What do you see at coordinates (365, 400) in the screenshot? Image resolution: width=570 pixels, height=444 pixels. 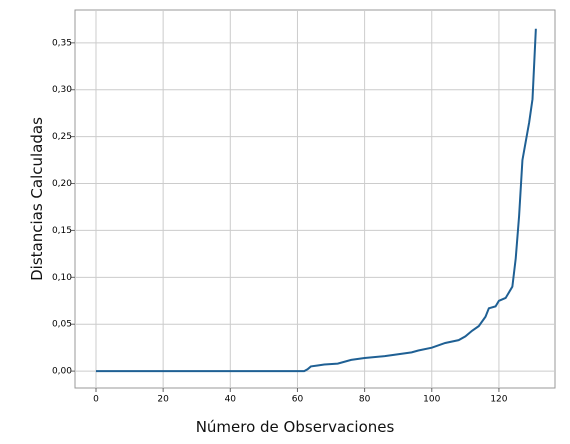 I see `x-tick-label: 80` at bounding box center [365, 400].